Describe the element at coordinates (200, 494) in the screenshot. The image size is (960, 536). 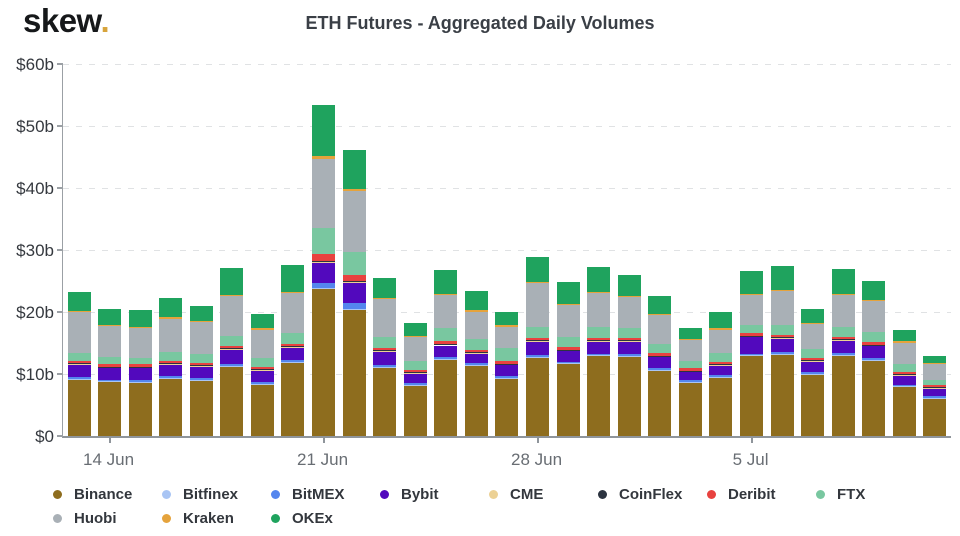
I see `legend-item-bitfinex: Bitfinex` at that location.